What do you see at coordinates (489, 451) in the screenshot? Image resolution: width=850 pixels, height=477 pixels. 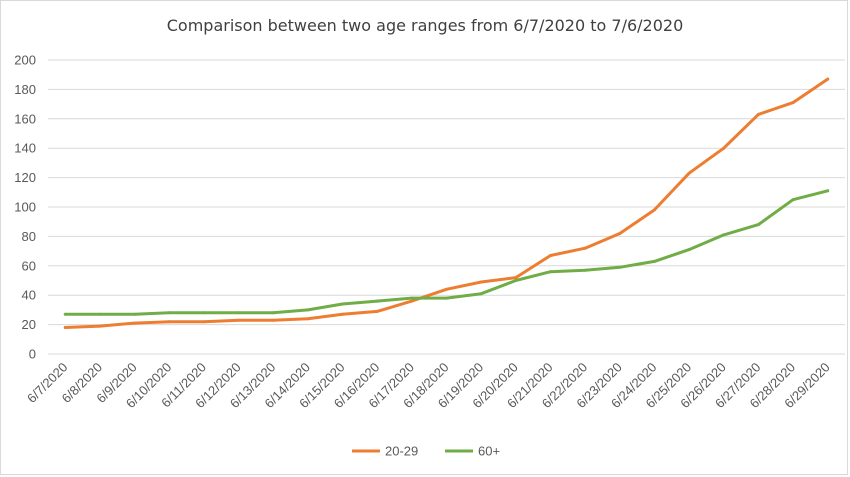 I see `legend-label-1: 60+` at bounding box center [489, 451].